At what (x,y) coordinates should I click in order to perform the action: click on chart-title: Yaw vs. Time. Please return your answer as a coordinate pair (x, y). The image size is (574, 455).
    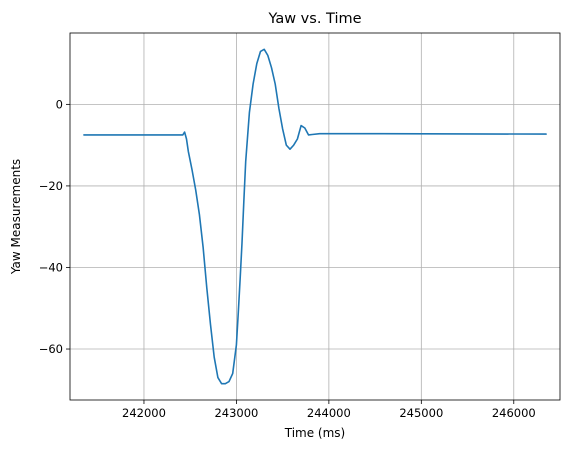
    Looking at the image, I should click on (314, 19).